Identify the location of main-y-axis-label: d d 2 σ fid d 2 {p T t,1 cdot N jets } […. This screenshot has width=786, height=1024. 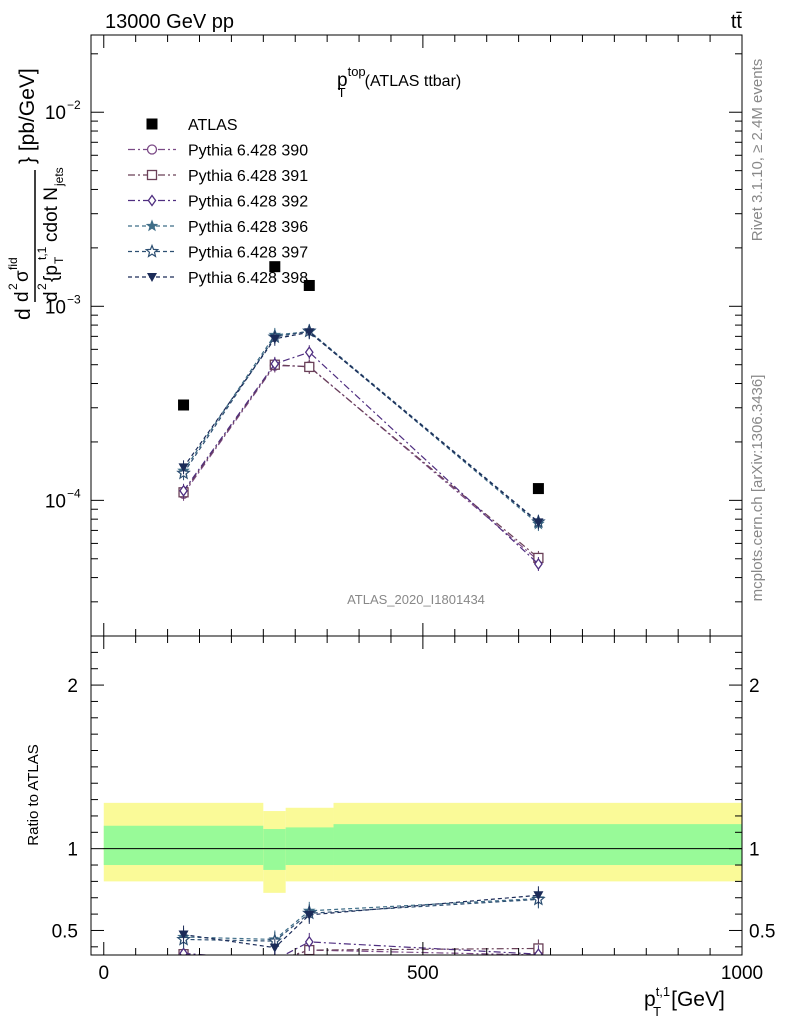
(36, 194).